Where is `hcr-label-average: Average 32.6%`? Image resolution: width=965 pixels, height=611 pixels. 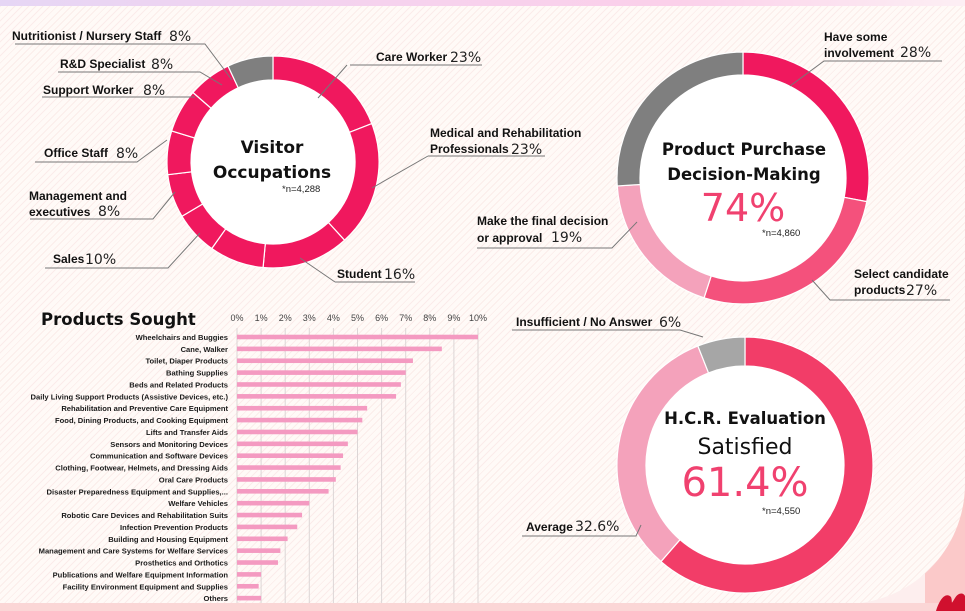
hcr-label-average: Average 32.6% is located at coordinates (572, 527).